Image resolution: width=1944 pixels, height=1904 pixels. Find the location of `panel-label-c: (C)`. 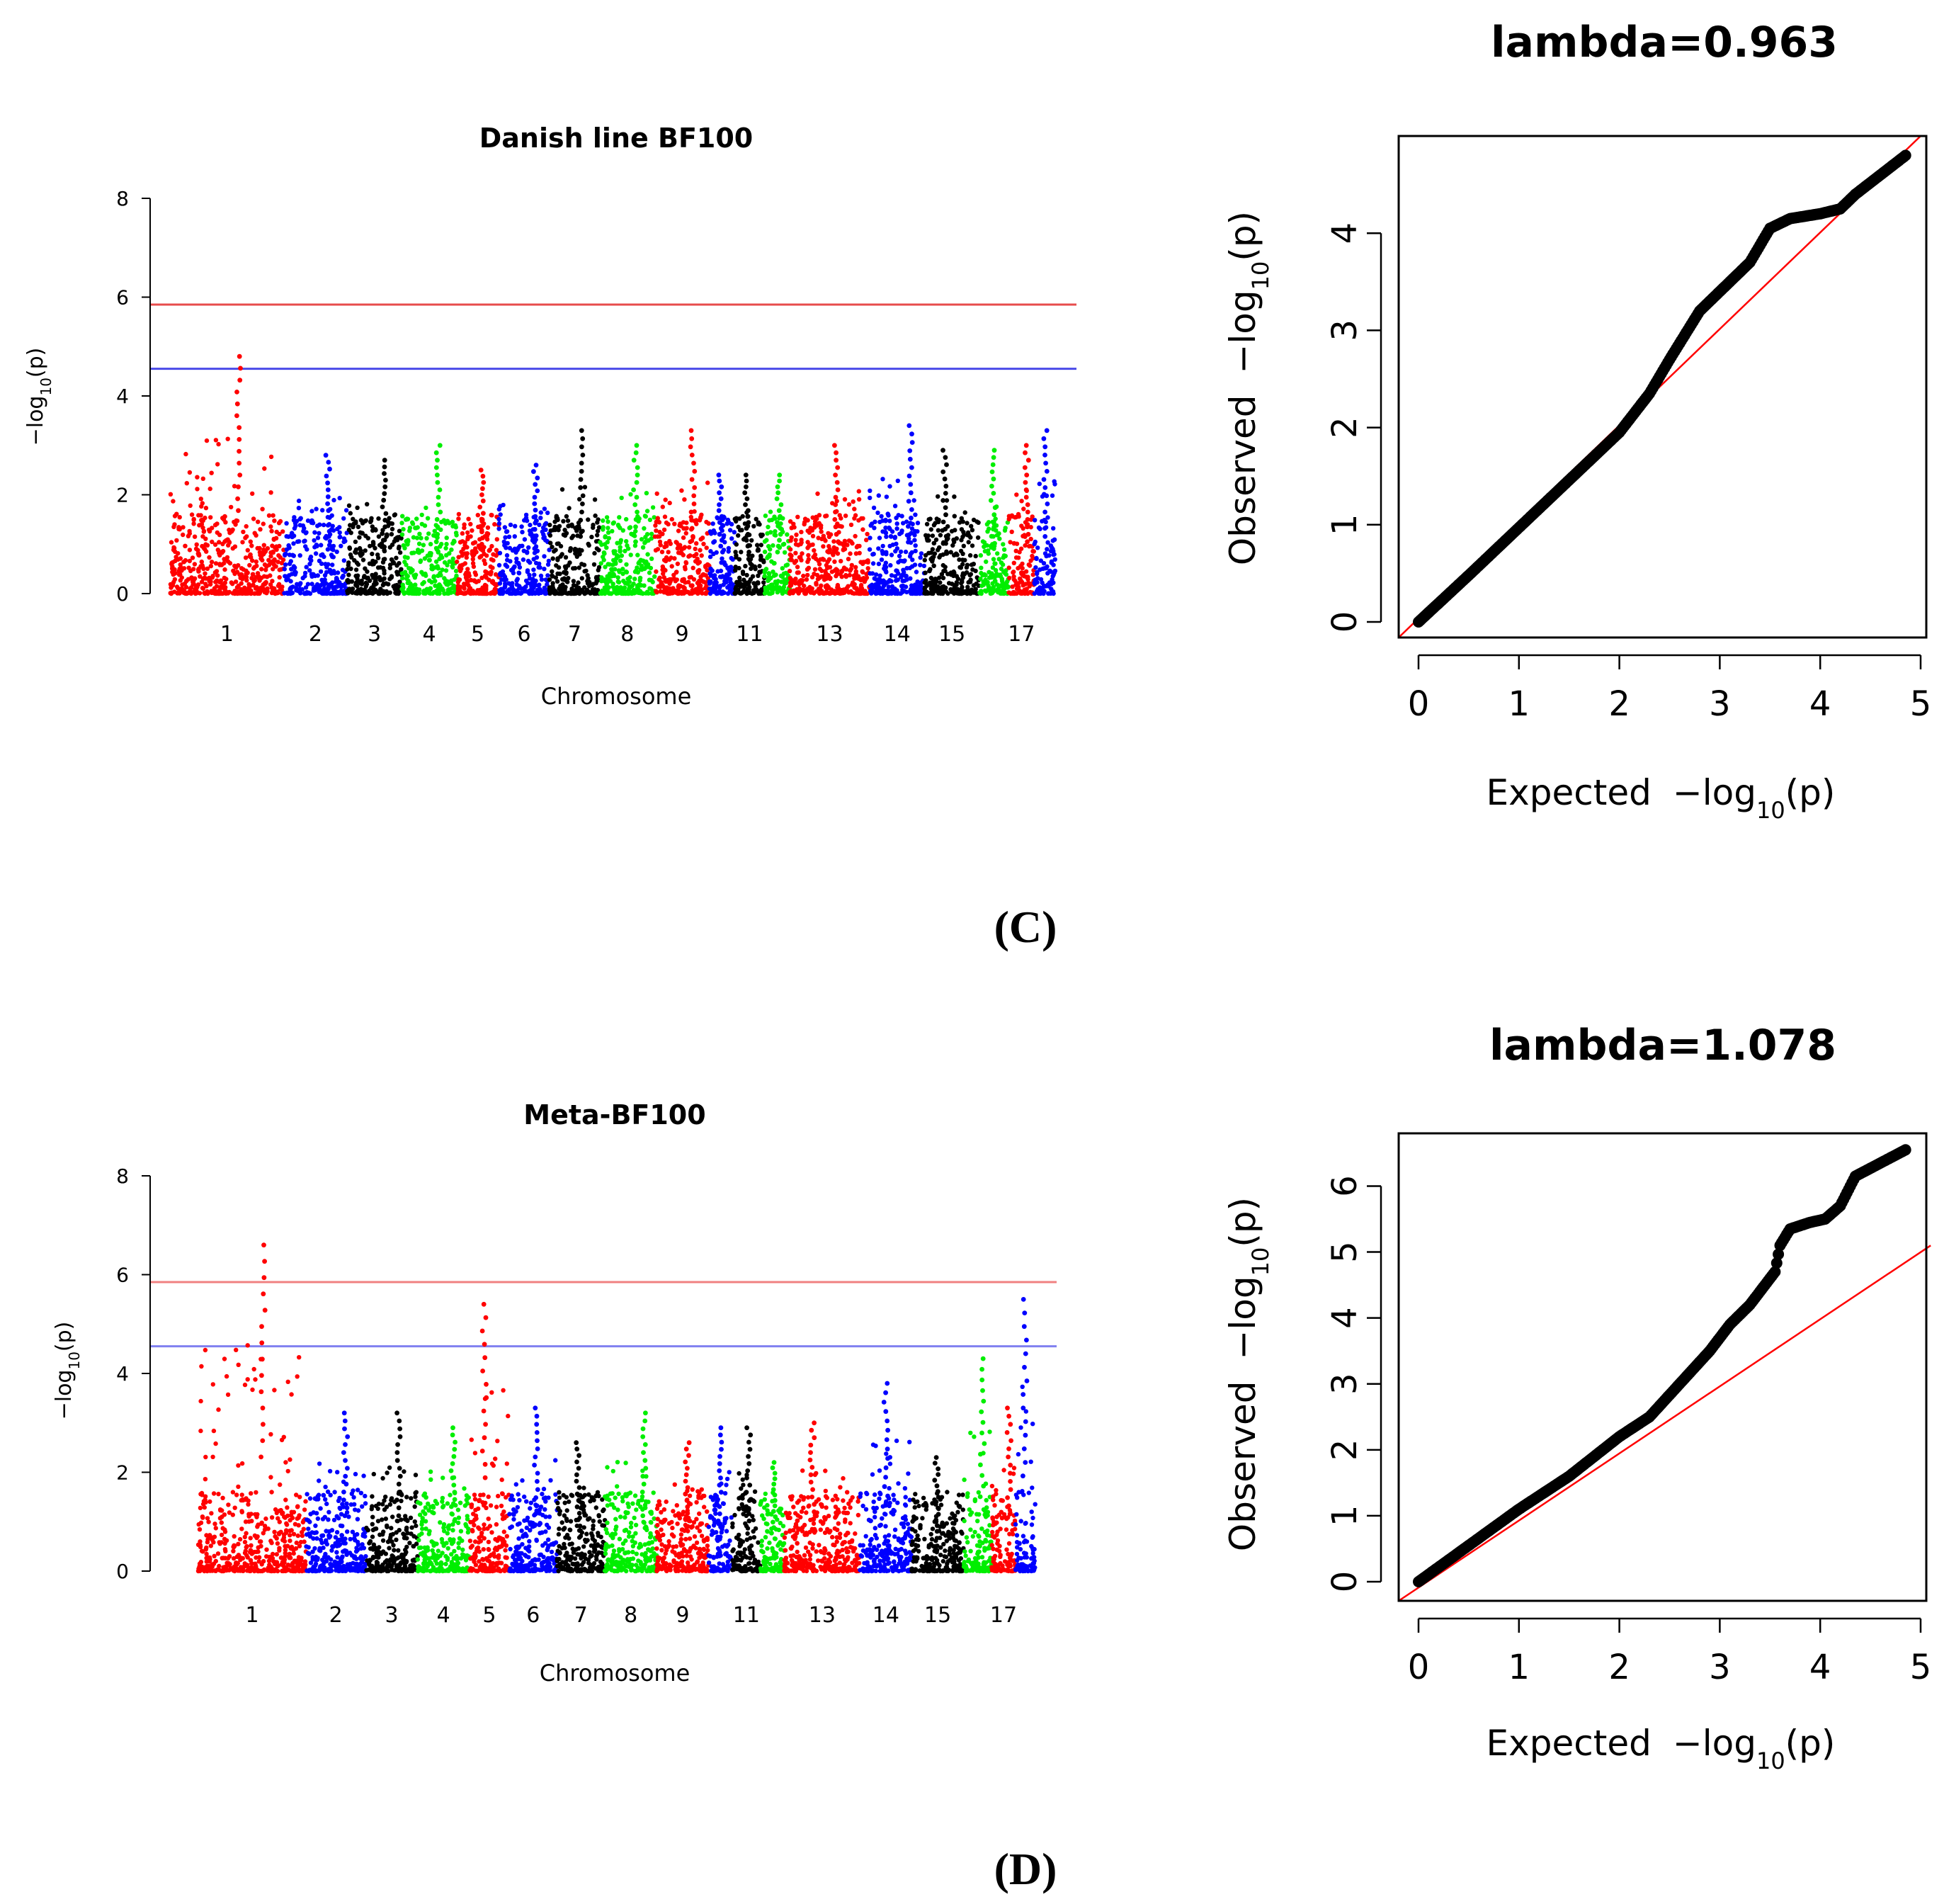

panel-label-c: (C) is located at coordinates (1025, 927).